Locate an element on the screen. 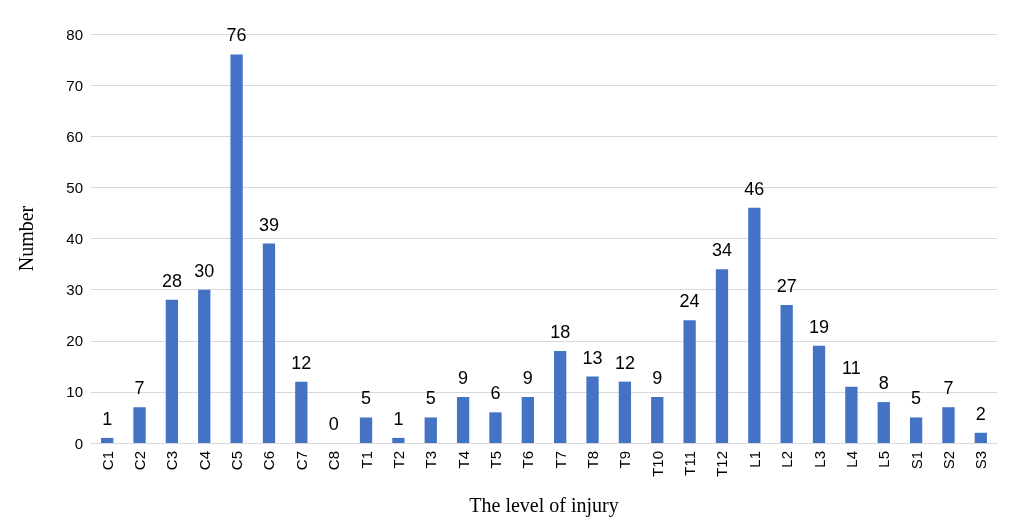  y-tick-label: 0 is located at coordinates (78, 443).